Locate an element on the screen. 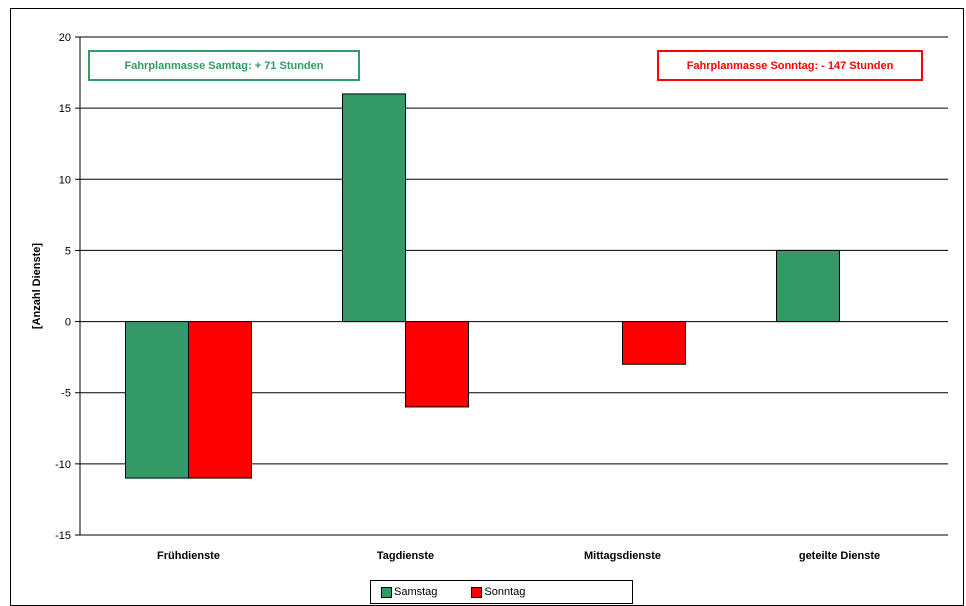 The image size is (966, 606). annotation-saturday: Fahrplanmasse Samtag: + 71 Stunden is located at coordinates (224, 65).